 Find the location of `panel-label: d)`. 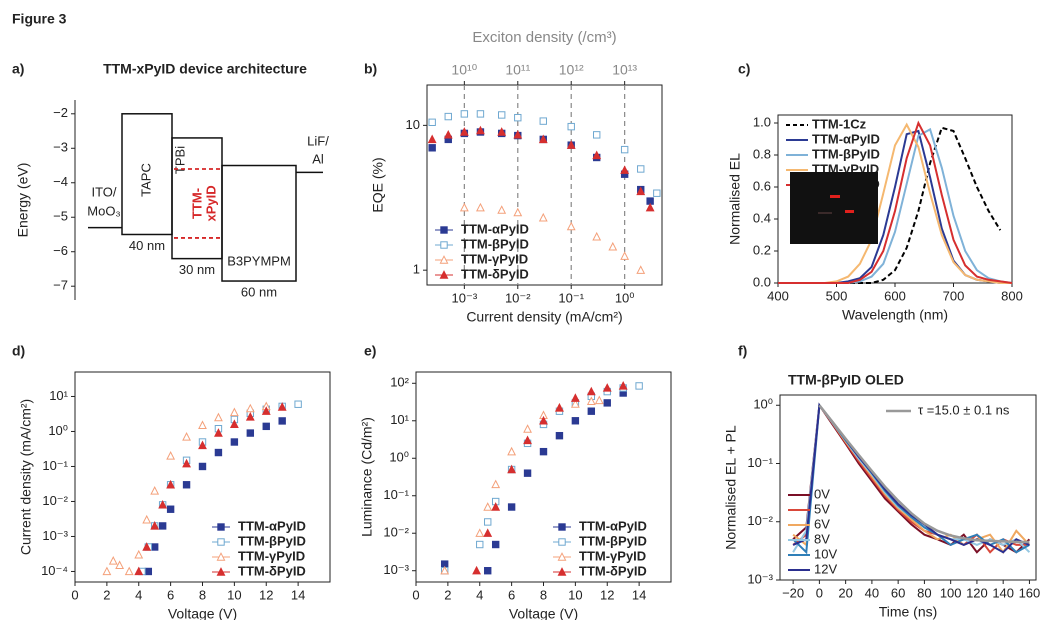

panel-label: d) is located at coordinates (18, 351).